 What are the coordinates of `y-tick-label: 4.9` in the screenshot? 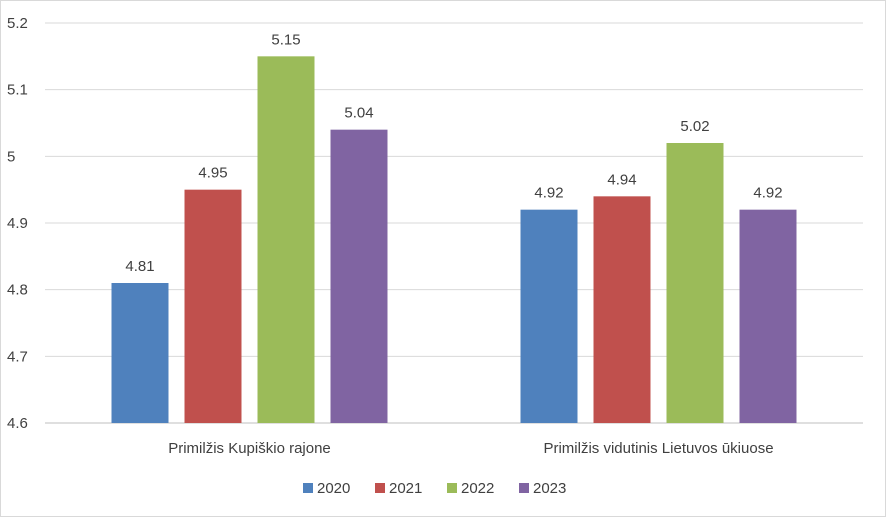 It's located at (17, 223).